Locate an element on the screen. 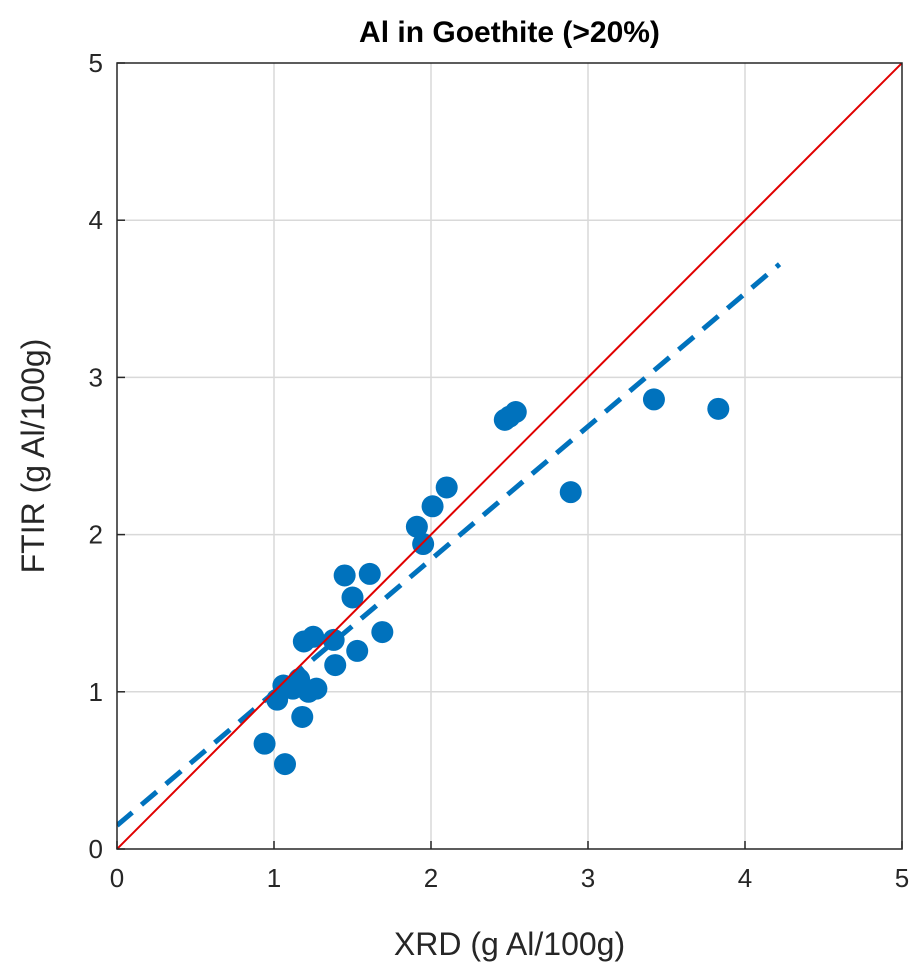 Image resolution: width=915 pixels, height=978 pixels. y-tick-label: 4 is located at coordinates (96, 220).